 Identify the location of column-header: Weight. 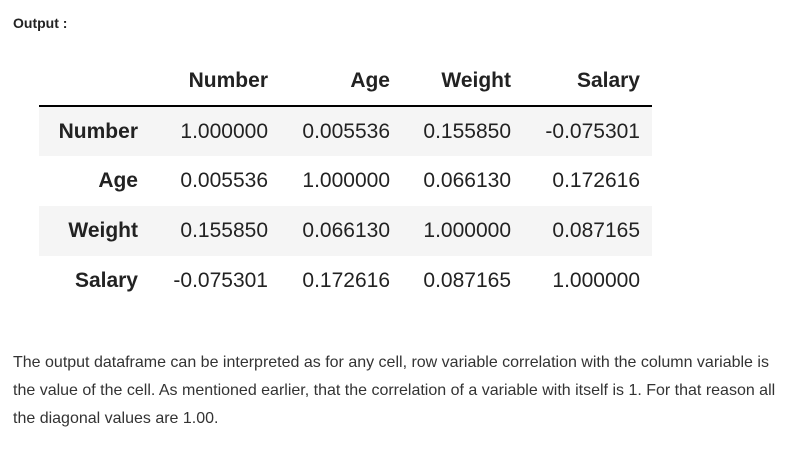
(463, 81).